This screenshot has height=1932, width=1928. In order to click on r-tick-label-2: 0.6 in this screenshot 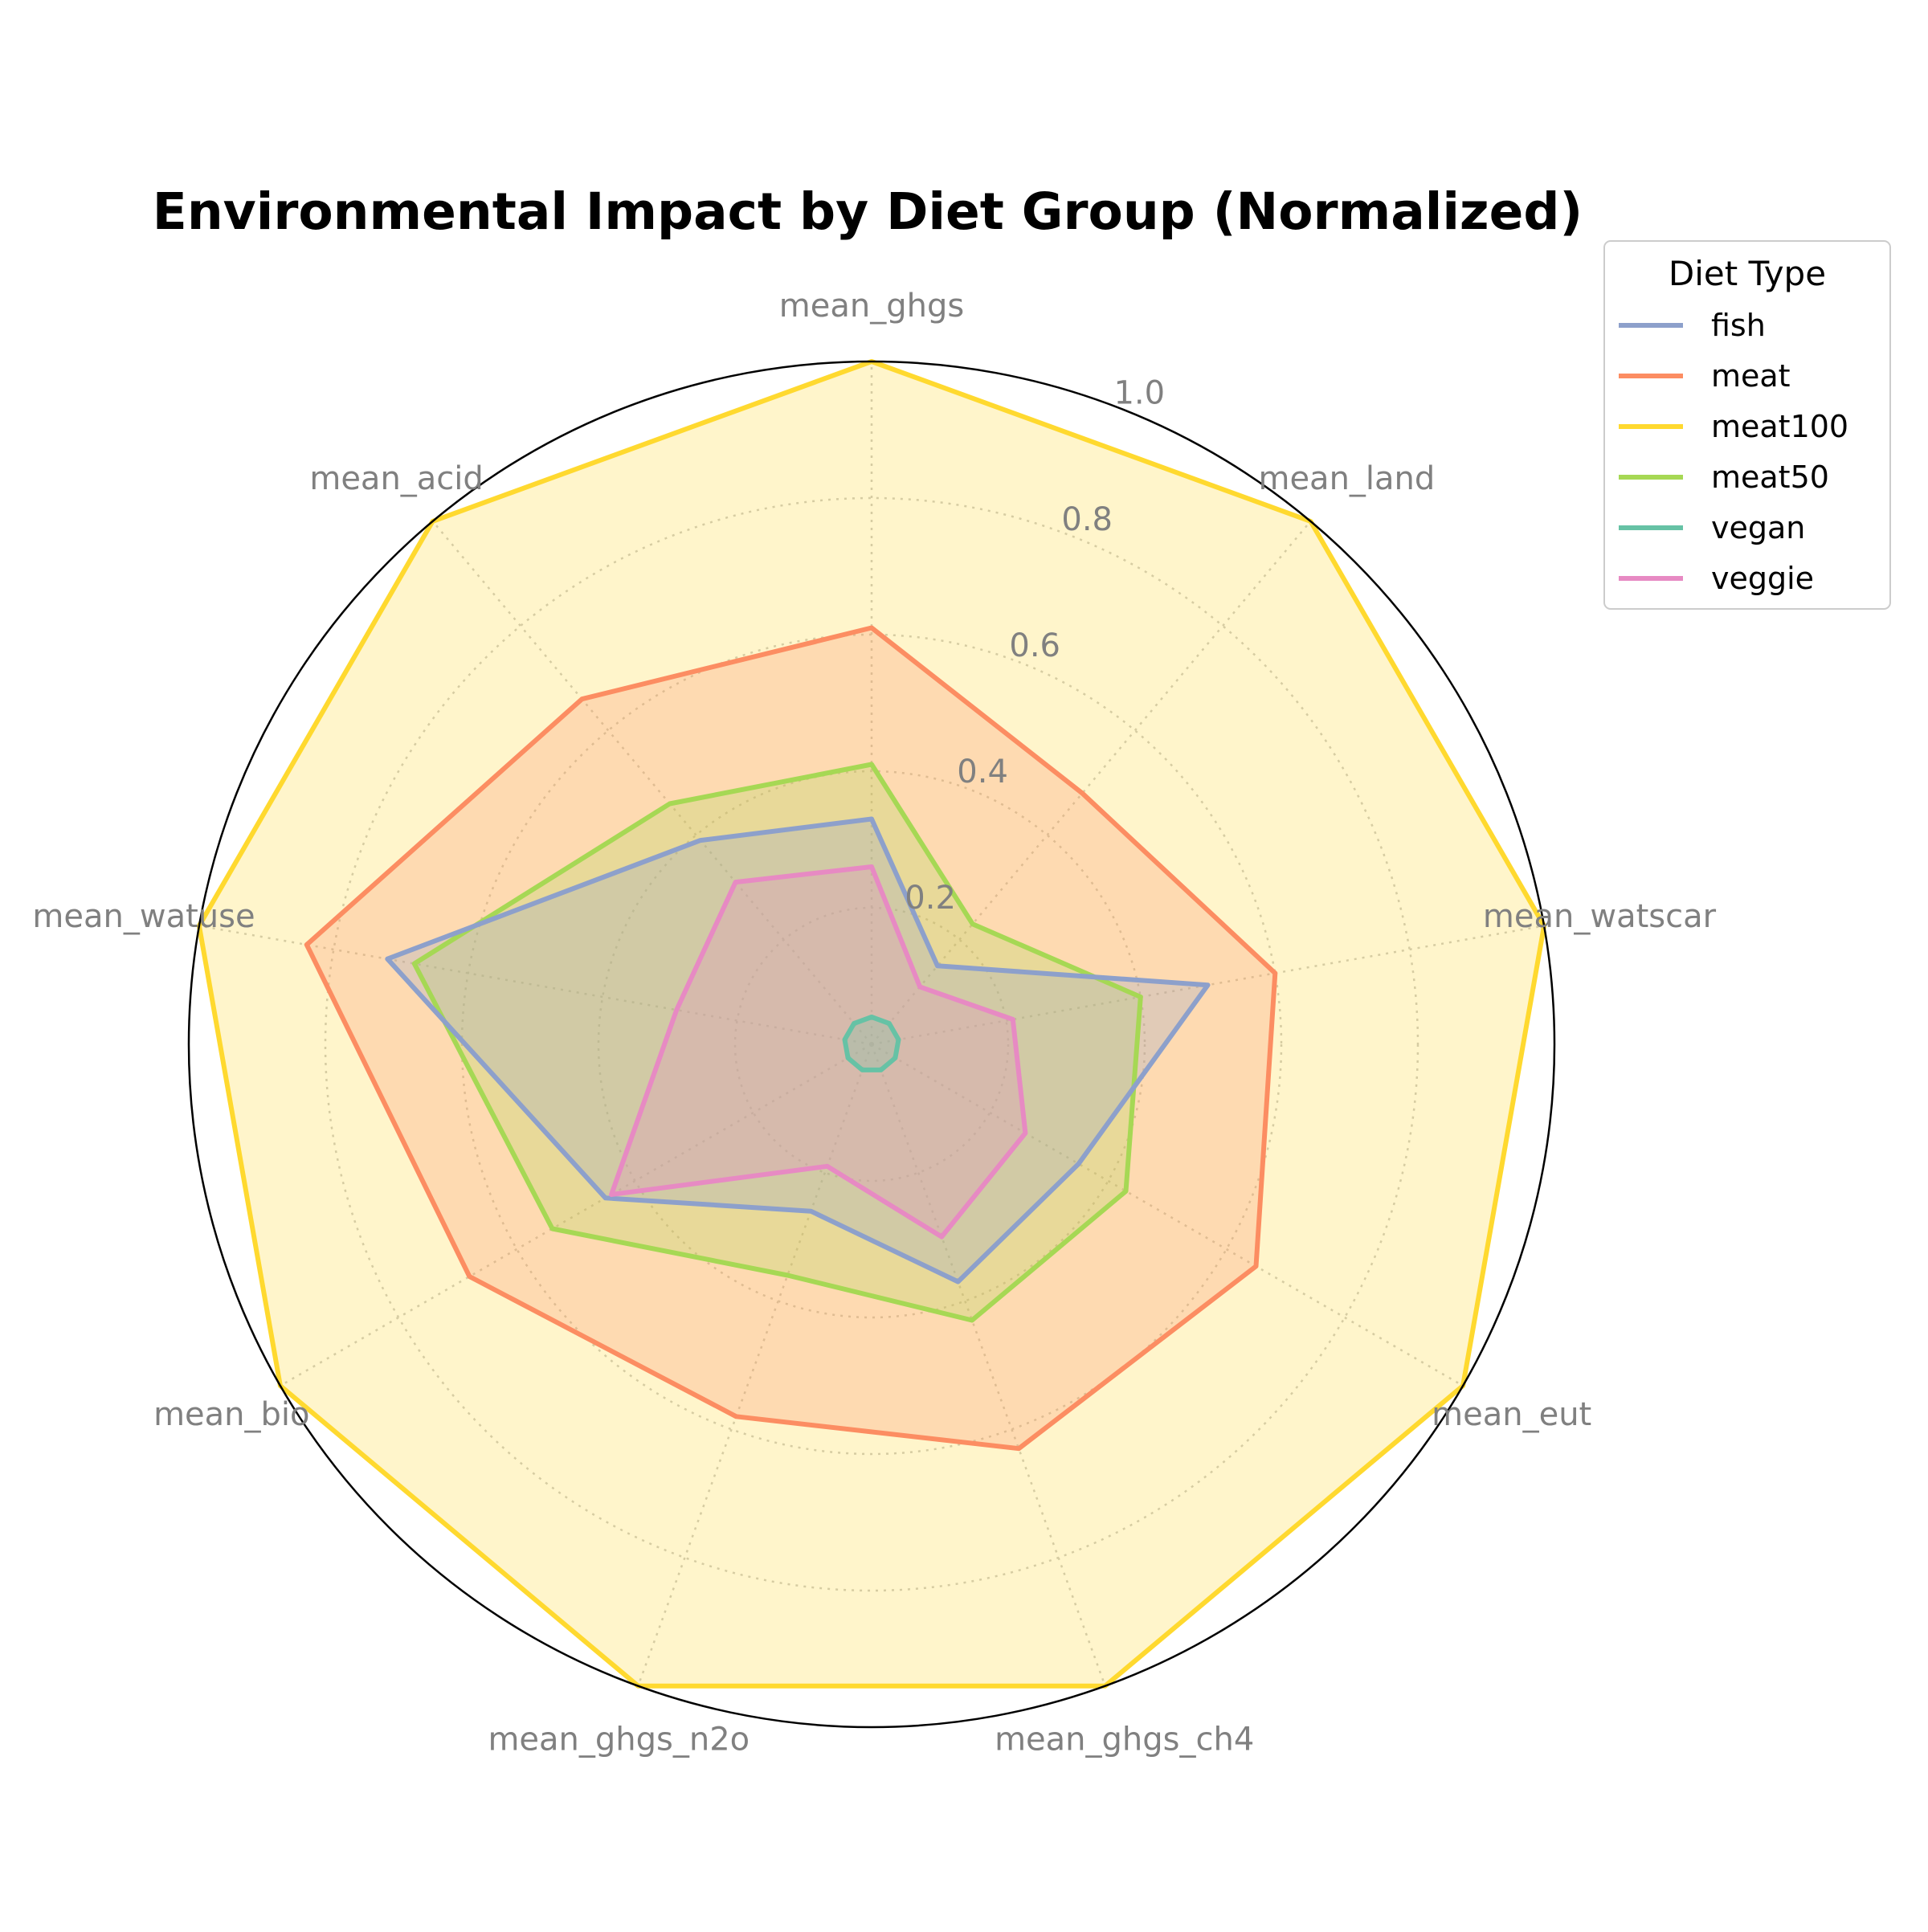, I will do `click(1034, 645)`.